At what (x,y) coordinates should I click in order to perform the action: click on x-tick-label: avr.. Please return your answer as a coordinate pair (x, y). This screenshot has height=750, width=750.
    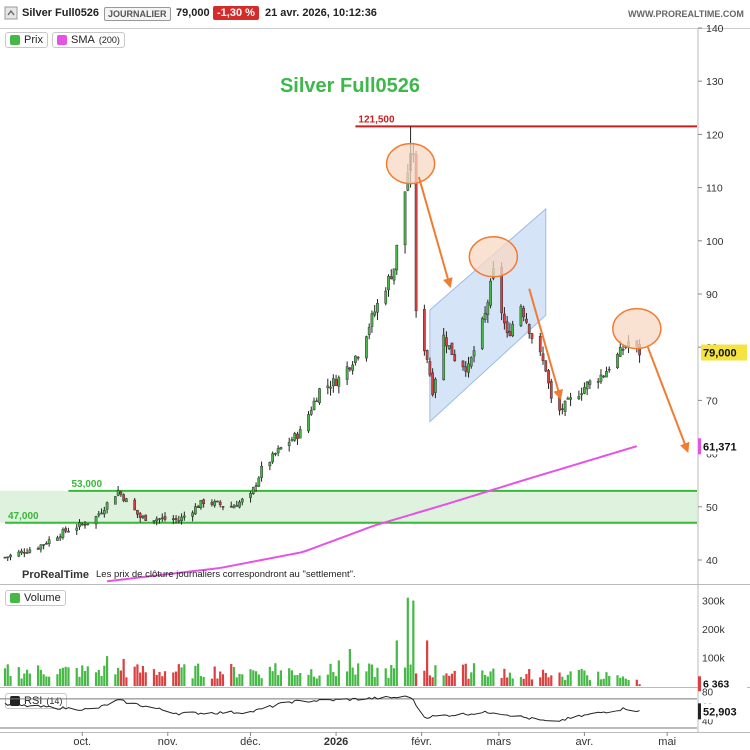
    Looking at the image, I should click on (585, 742).